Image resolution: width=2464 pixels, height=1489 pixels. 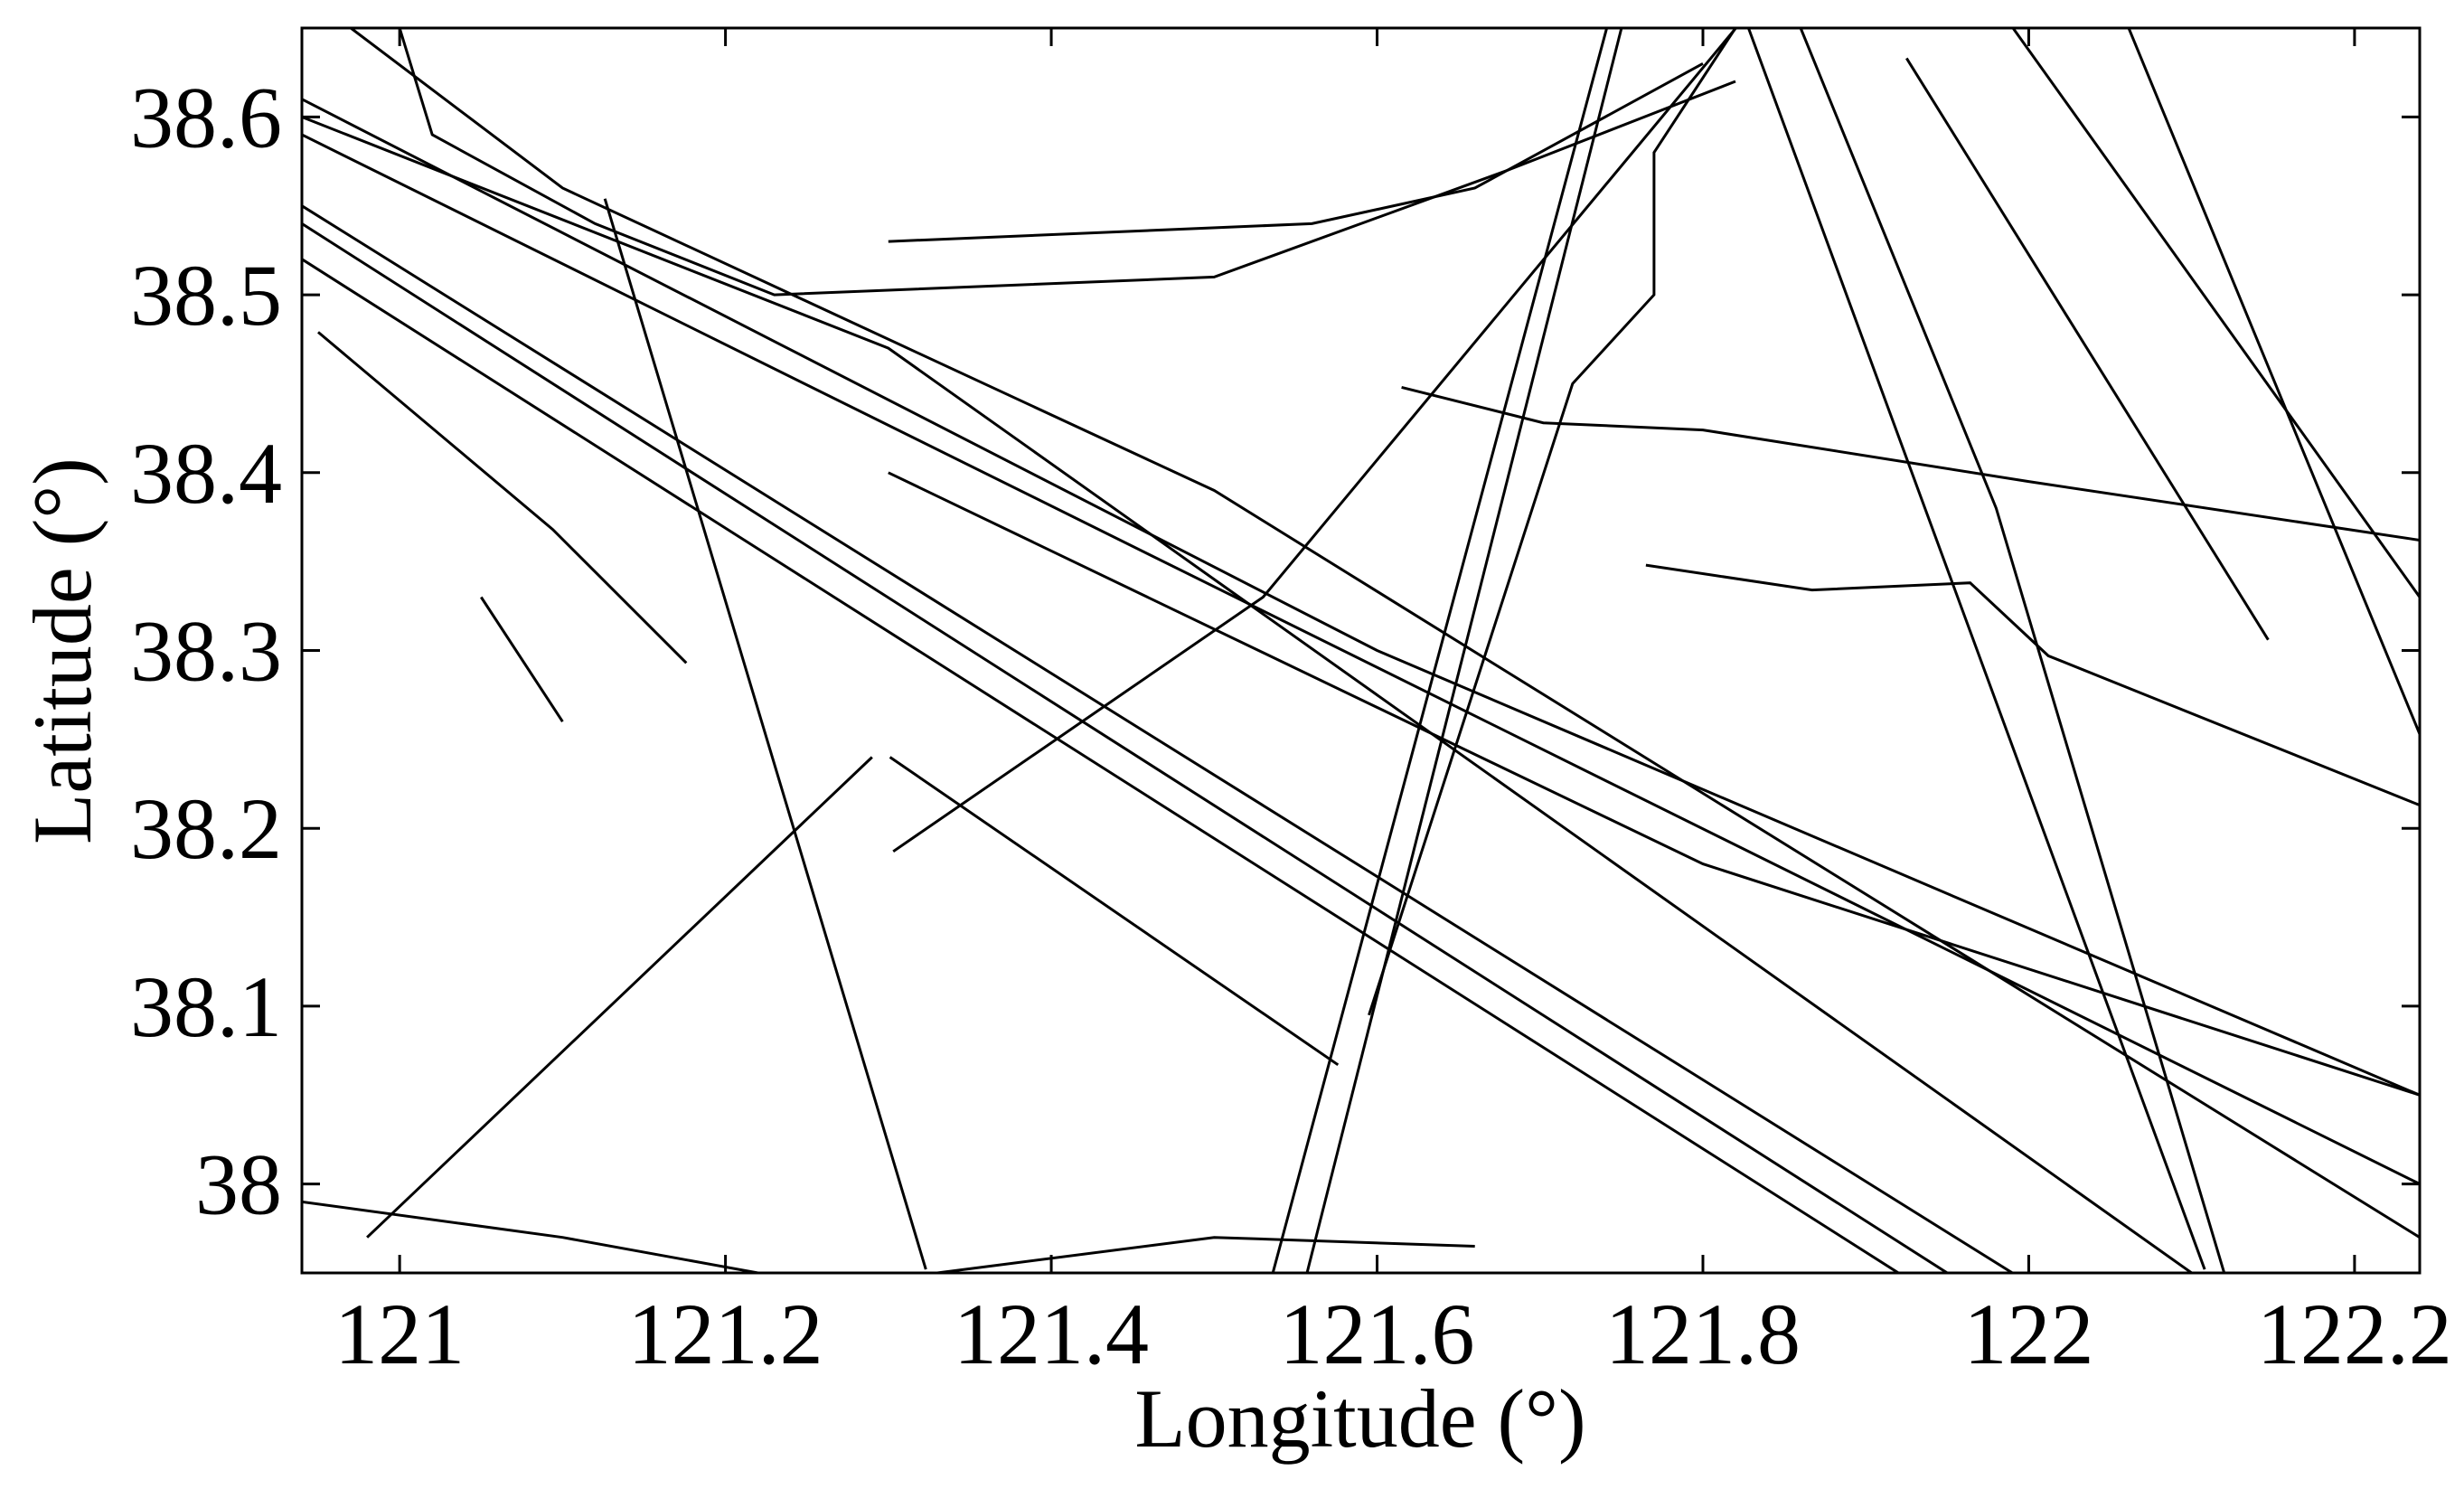 What do you see at coordinates (206, 117) in the screenshot?
I see `y-tick-label: 38.6` at bounding box center [206, 117].